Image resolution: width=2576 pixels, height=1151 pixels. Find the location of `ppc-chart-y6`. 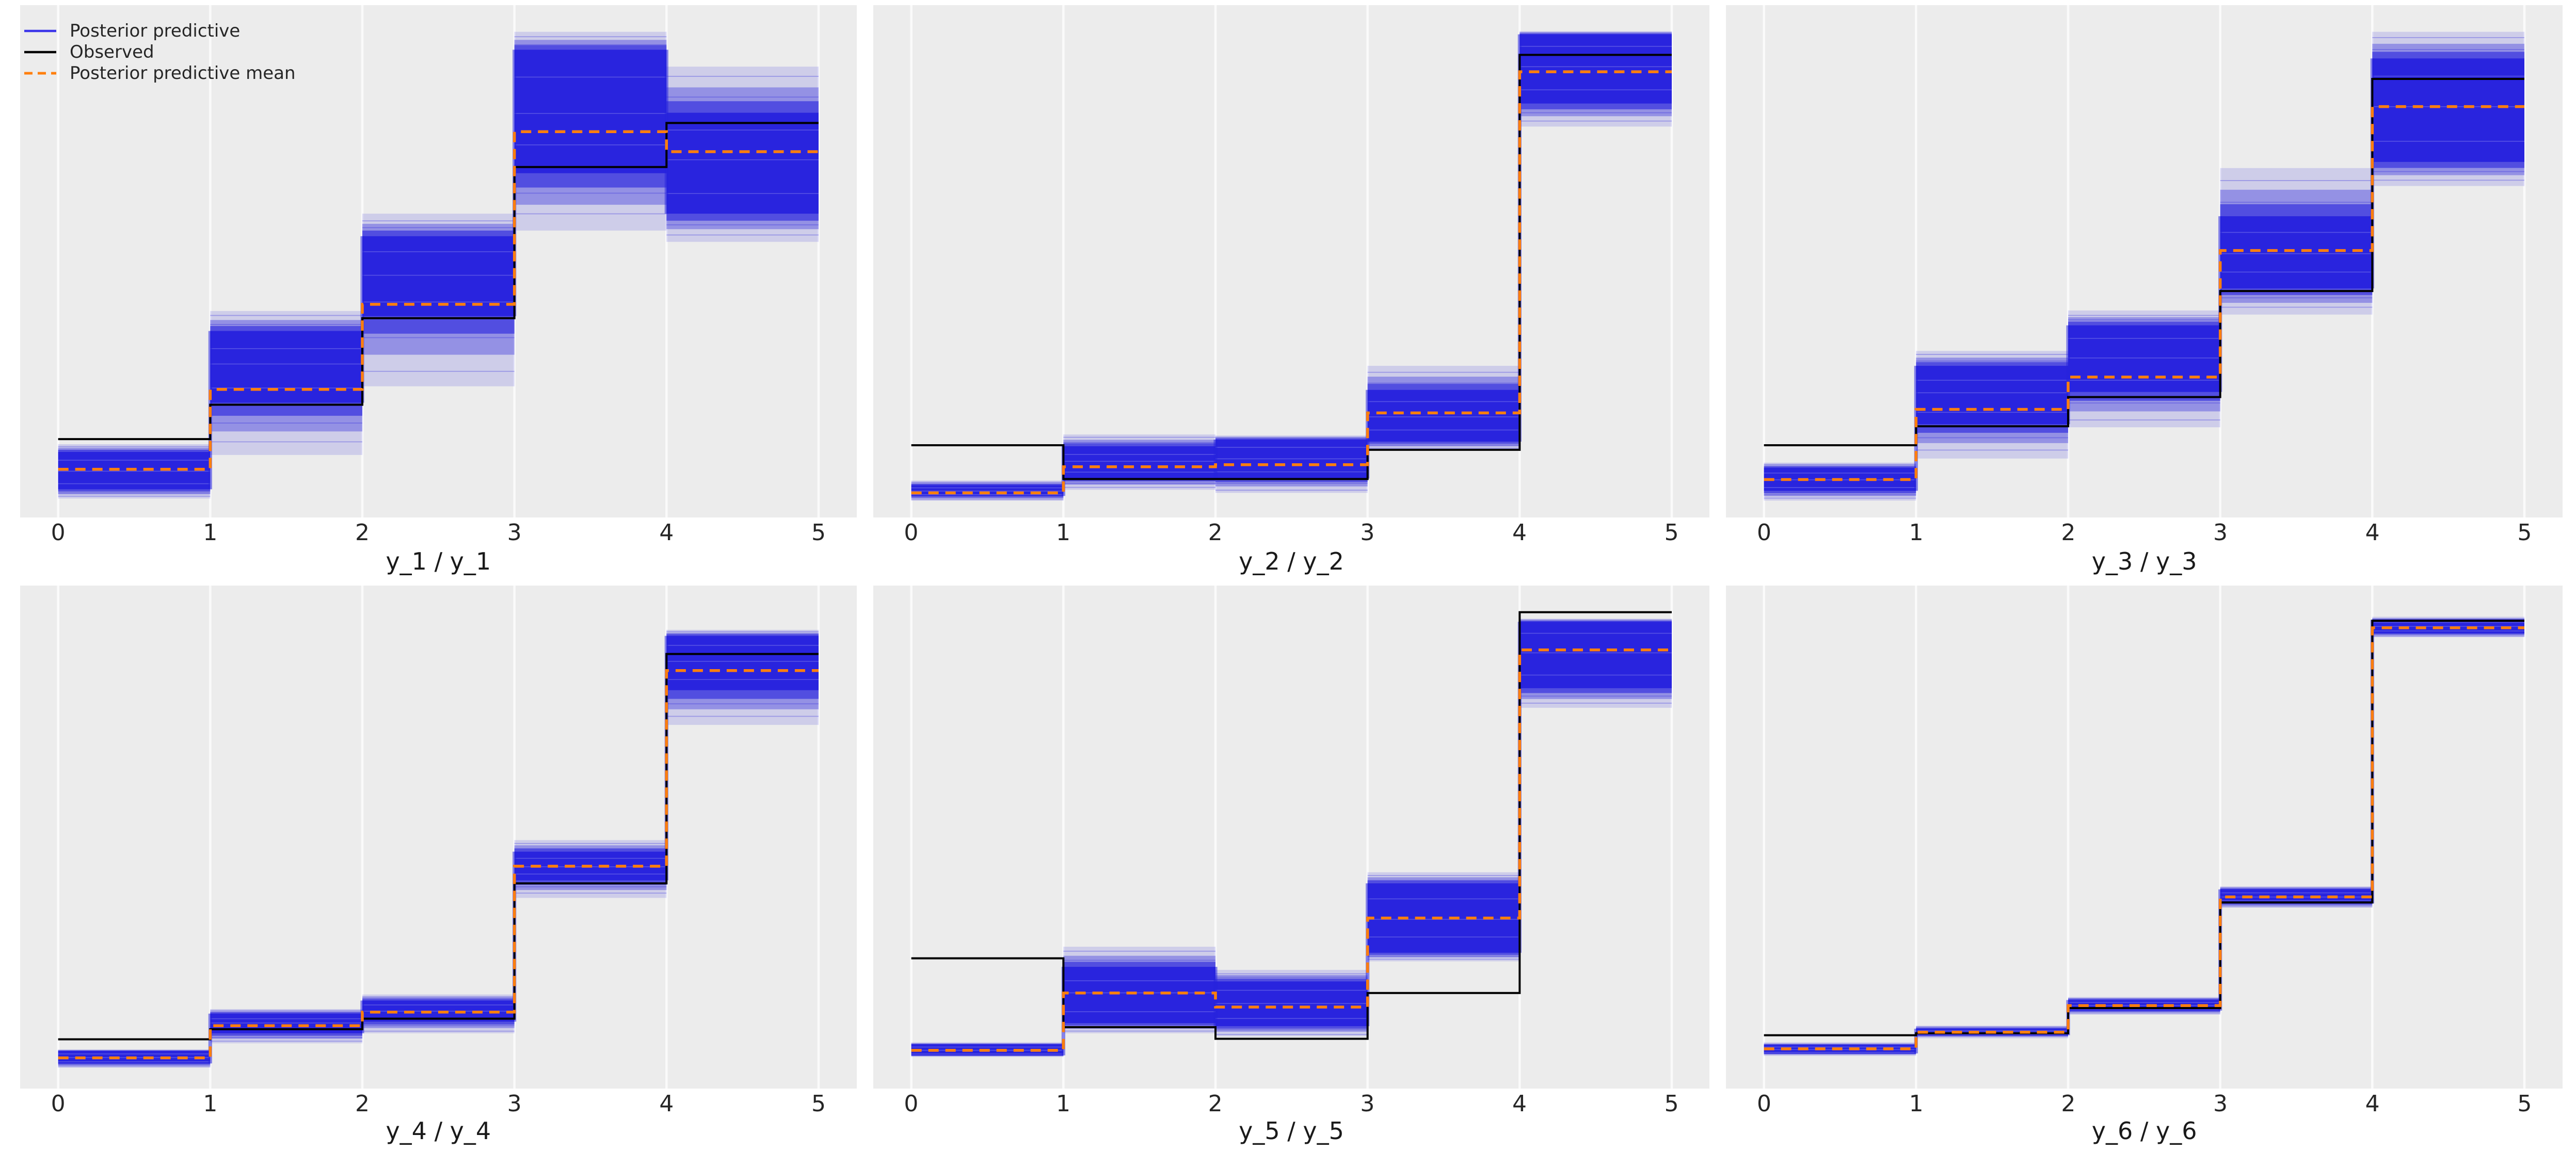

ppc-chart-y6 is located at coordinates (2144, 838).